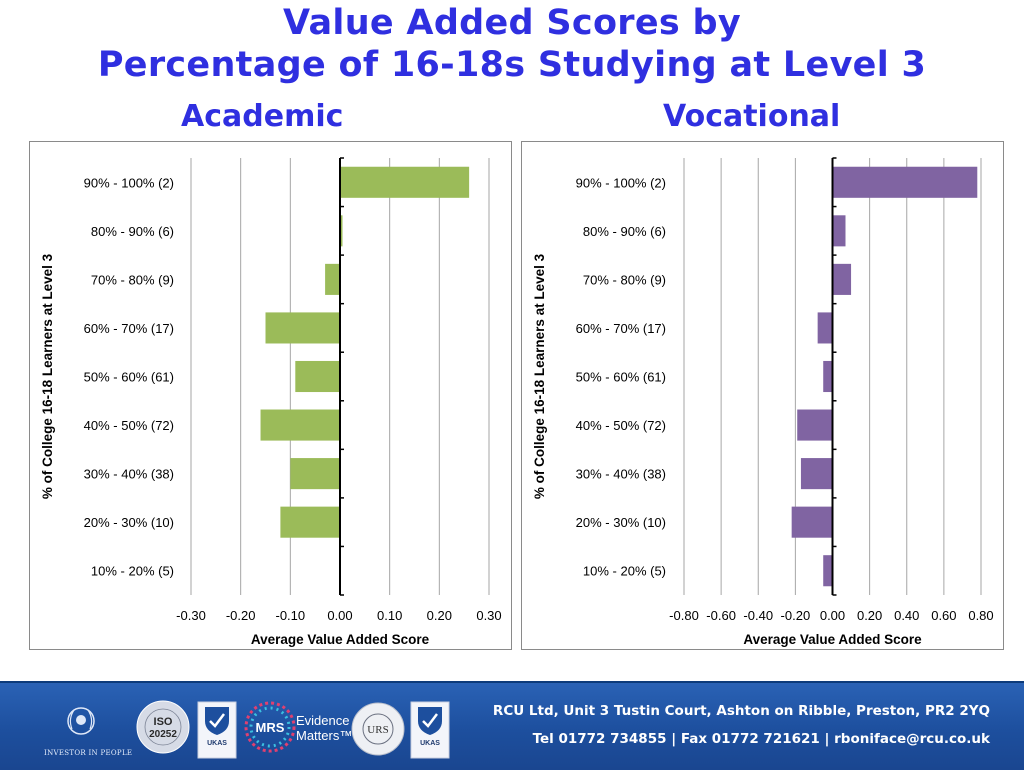  What do you see at coordinates (758, 615) in the screenshot?
I see `x-tick-label: -0.40` at bounding box center [758, 615].